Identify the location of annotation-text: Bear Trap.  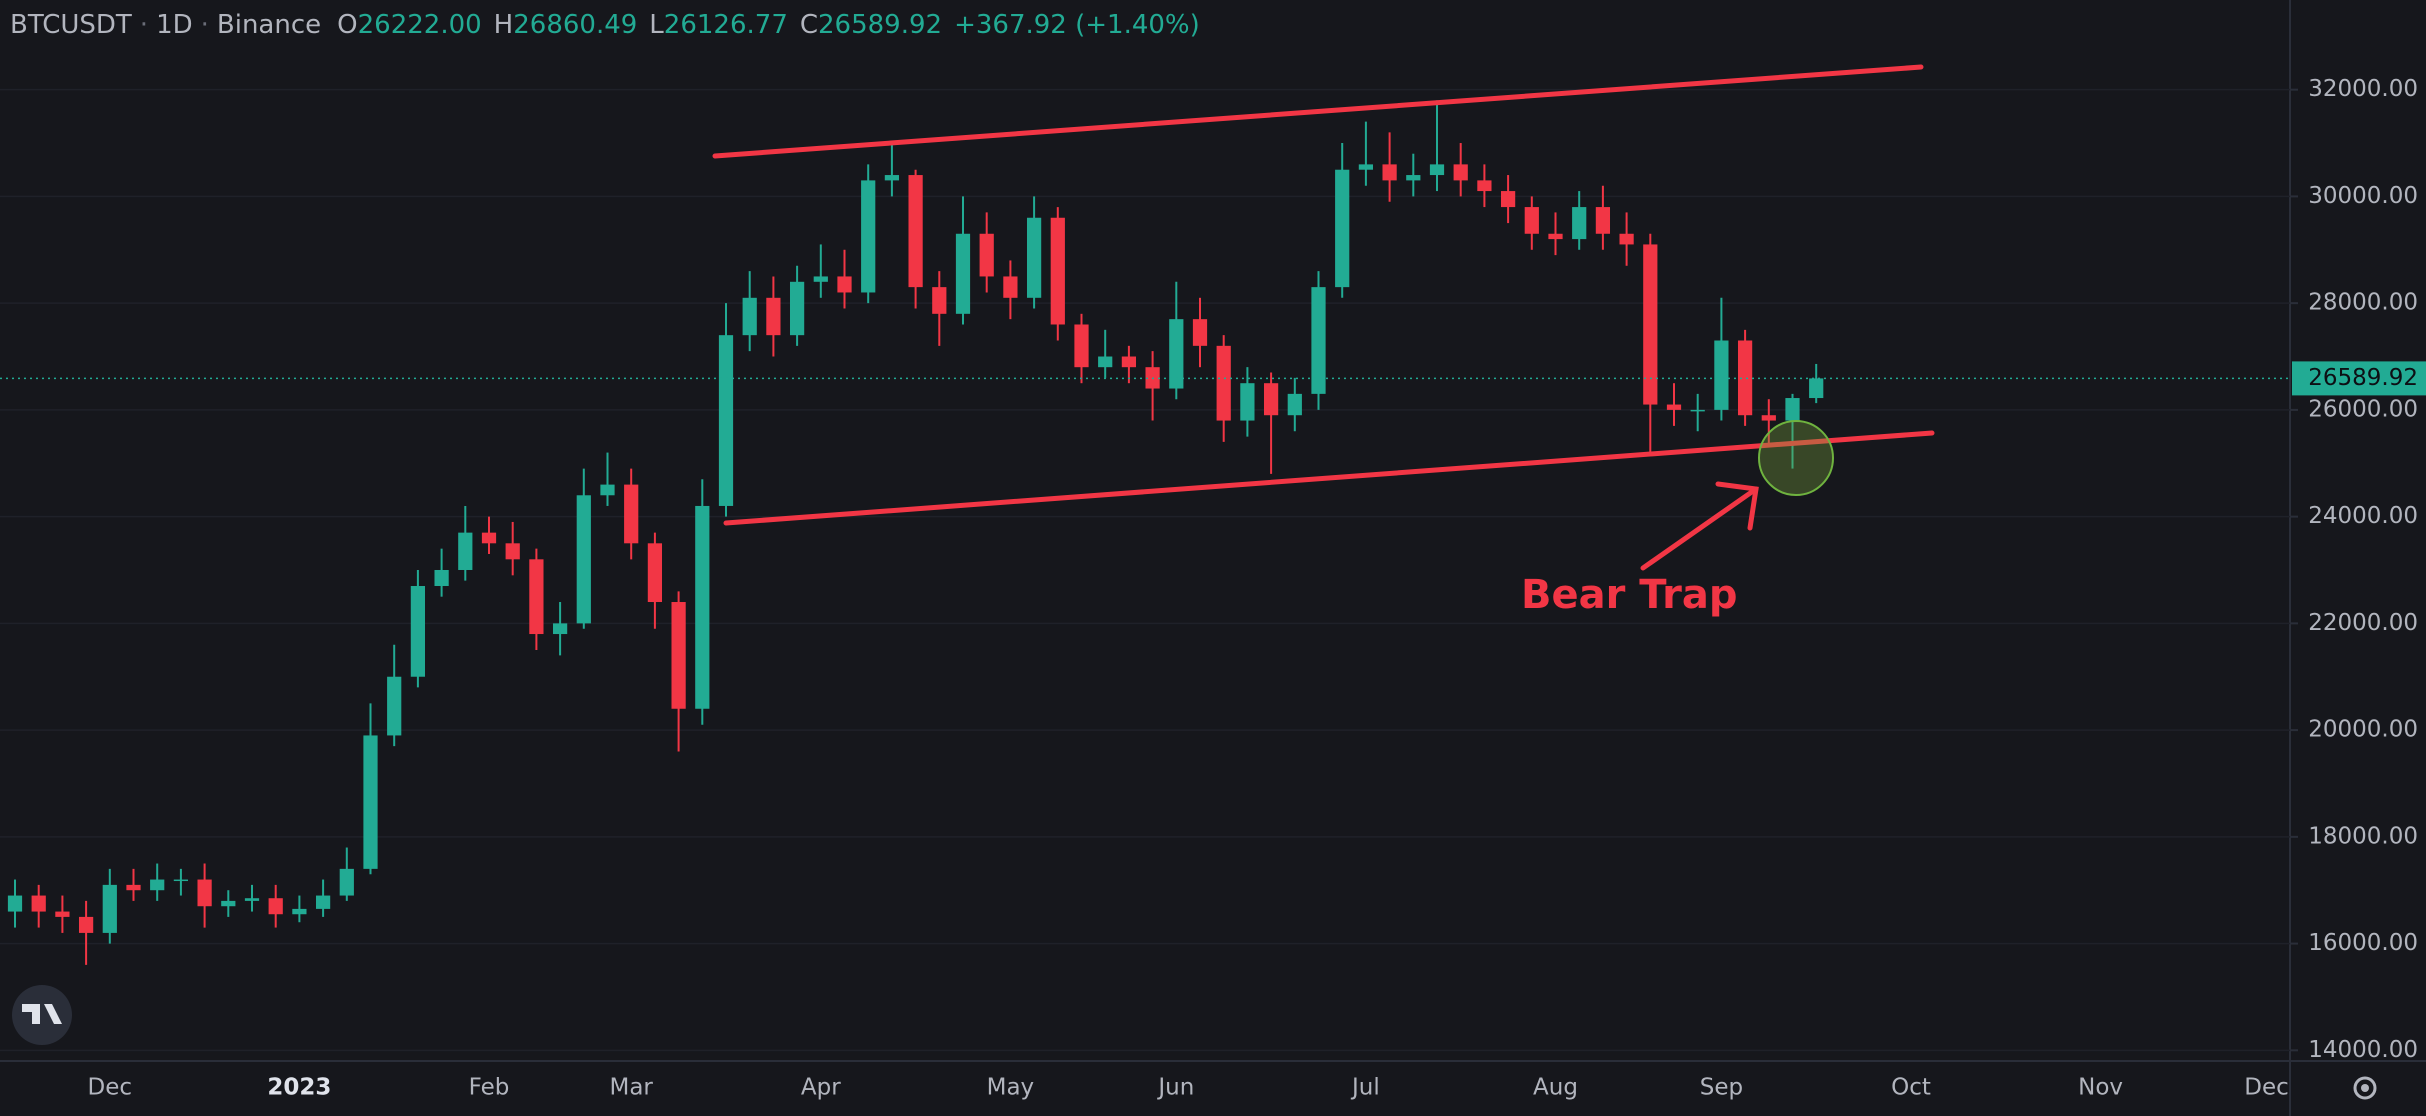
(1629, 595).